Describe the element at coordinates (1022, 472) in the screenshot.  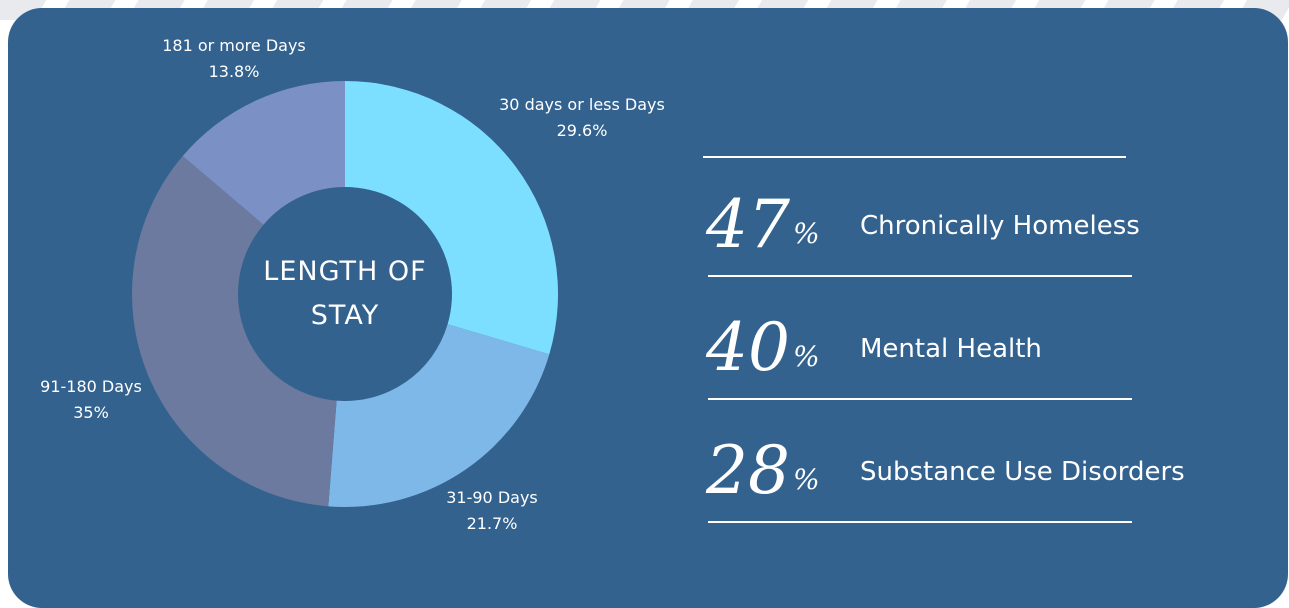
I see `stat-label: Substance Use Disorders` at that location.